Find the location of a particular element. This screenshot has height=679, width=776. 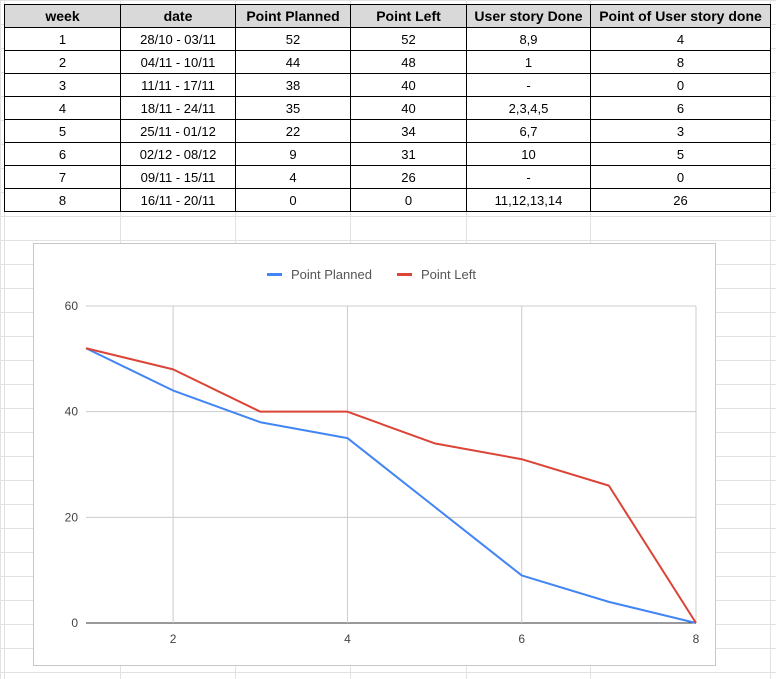

y-tick-label: 0 is located at coordinates (74, 623).